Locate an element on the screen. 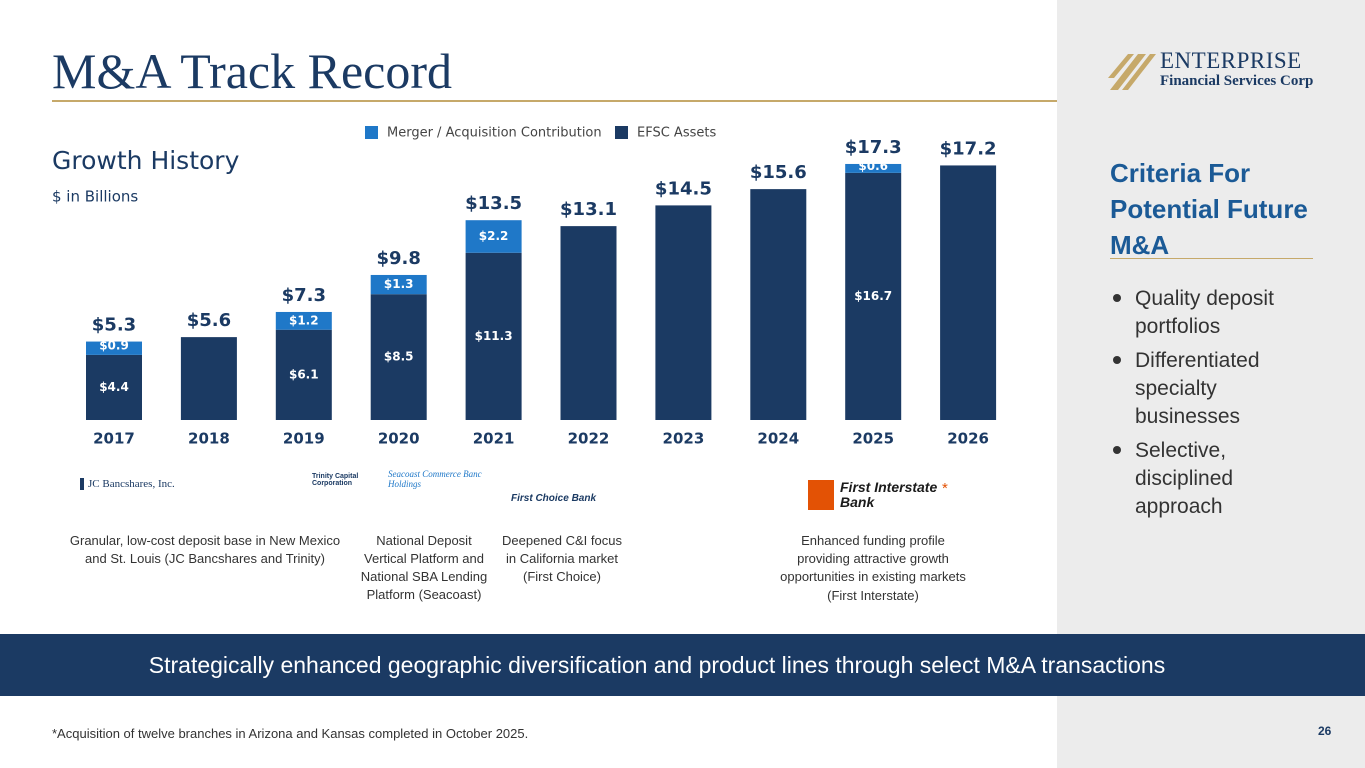 The height and width of the screenshot is (768, 1365). total-label: $13.5 is located at coordinates (493, 203).